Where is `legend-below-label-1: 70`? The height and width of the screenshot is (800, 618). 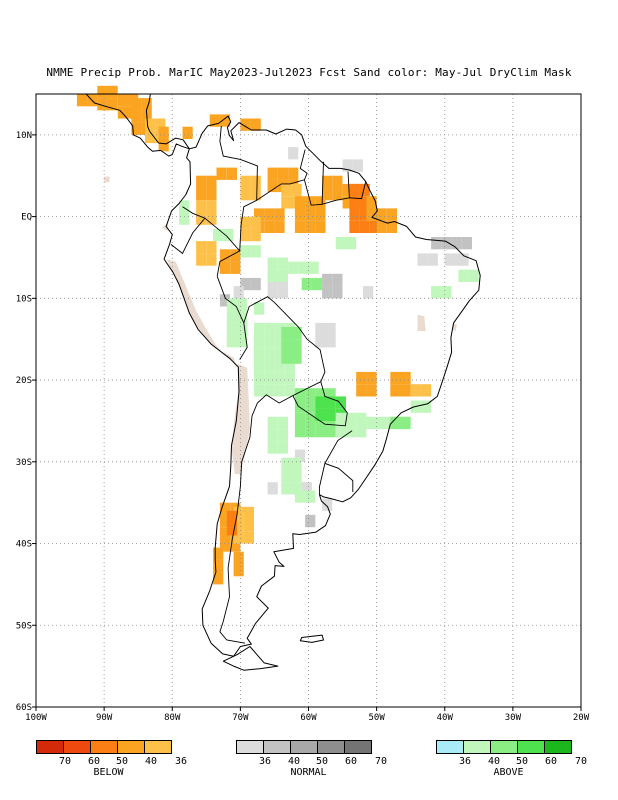 legend-below-label-1: 70 is located at coordinates (65, 761).